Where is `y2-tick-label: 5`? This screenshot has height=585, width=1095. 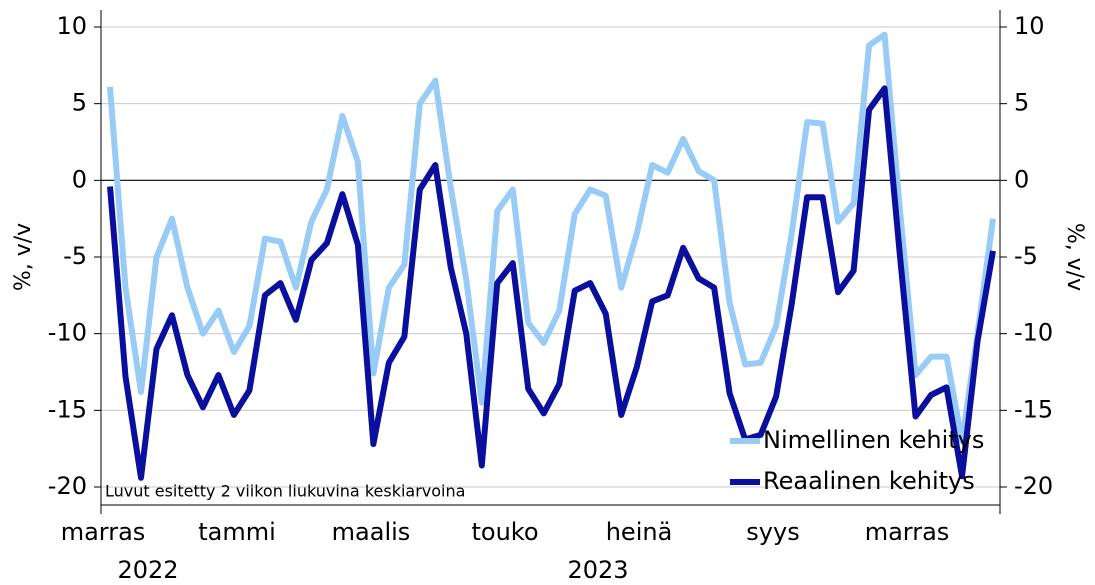 y2-tick-label: 5 is located at coordinates (1021, 103).